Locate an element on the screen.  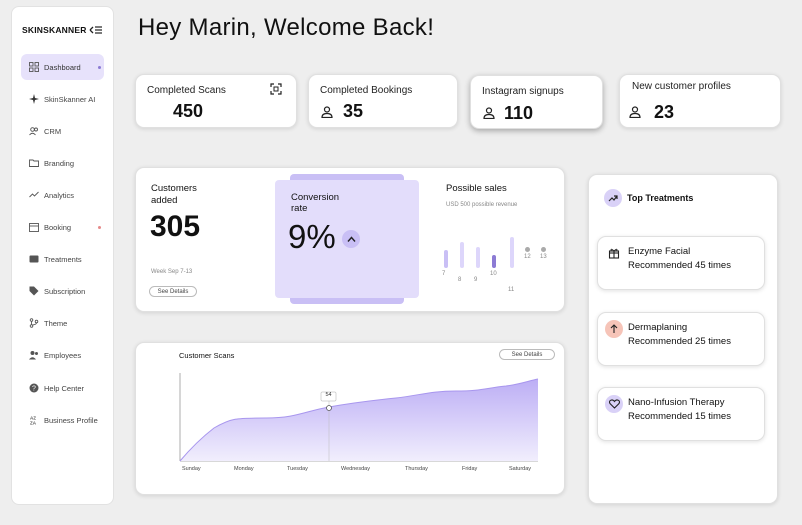
customer-scans-title: Customer Scans is located at coordinates (207, 355).